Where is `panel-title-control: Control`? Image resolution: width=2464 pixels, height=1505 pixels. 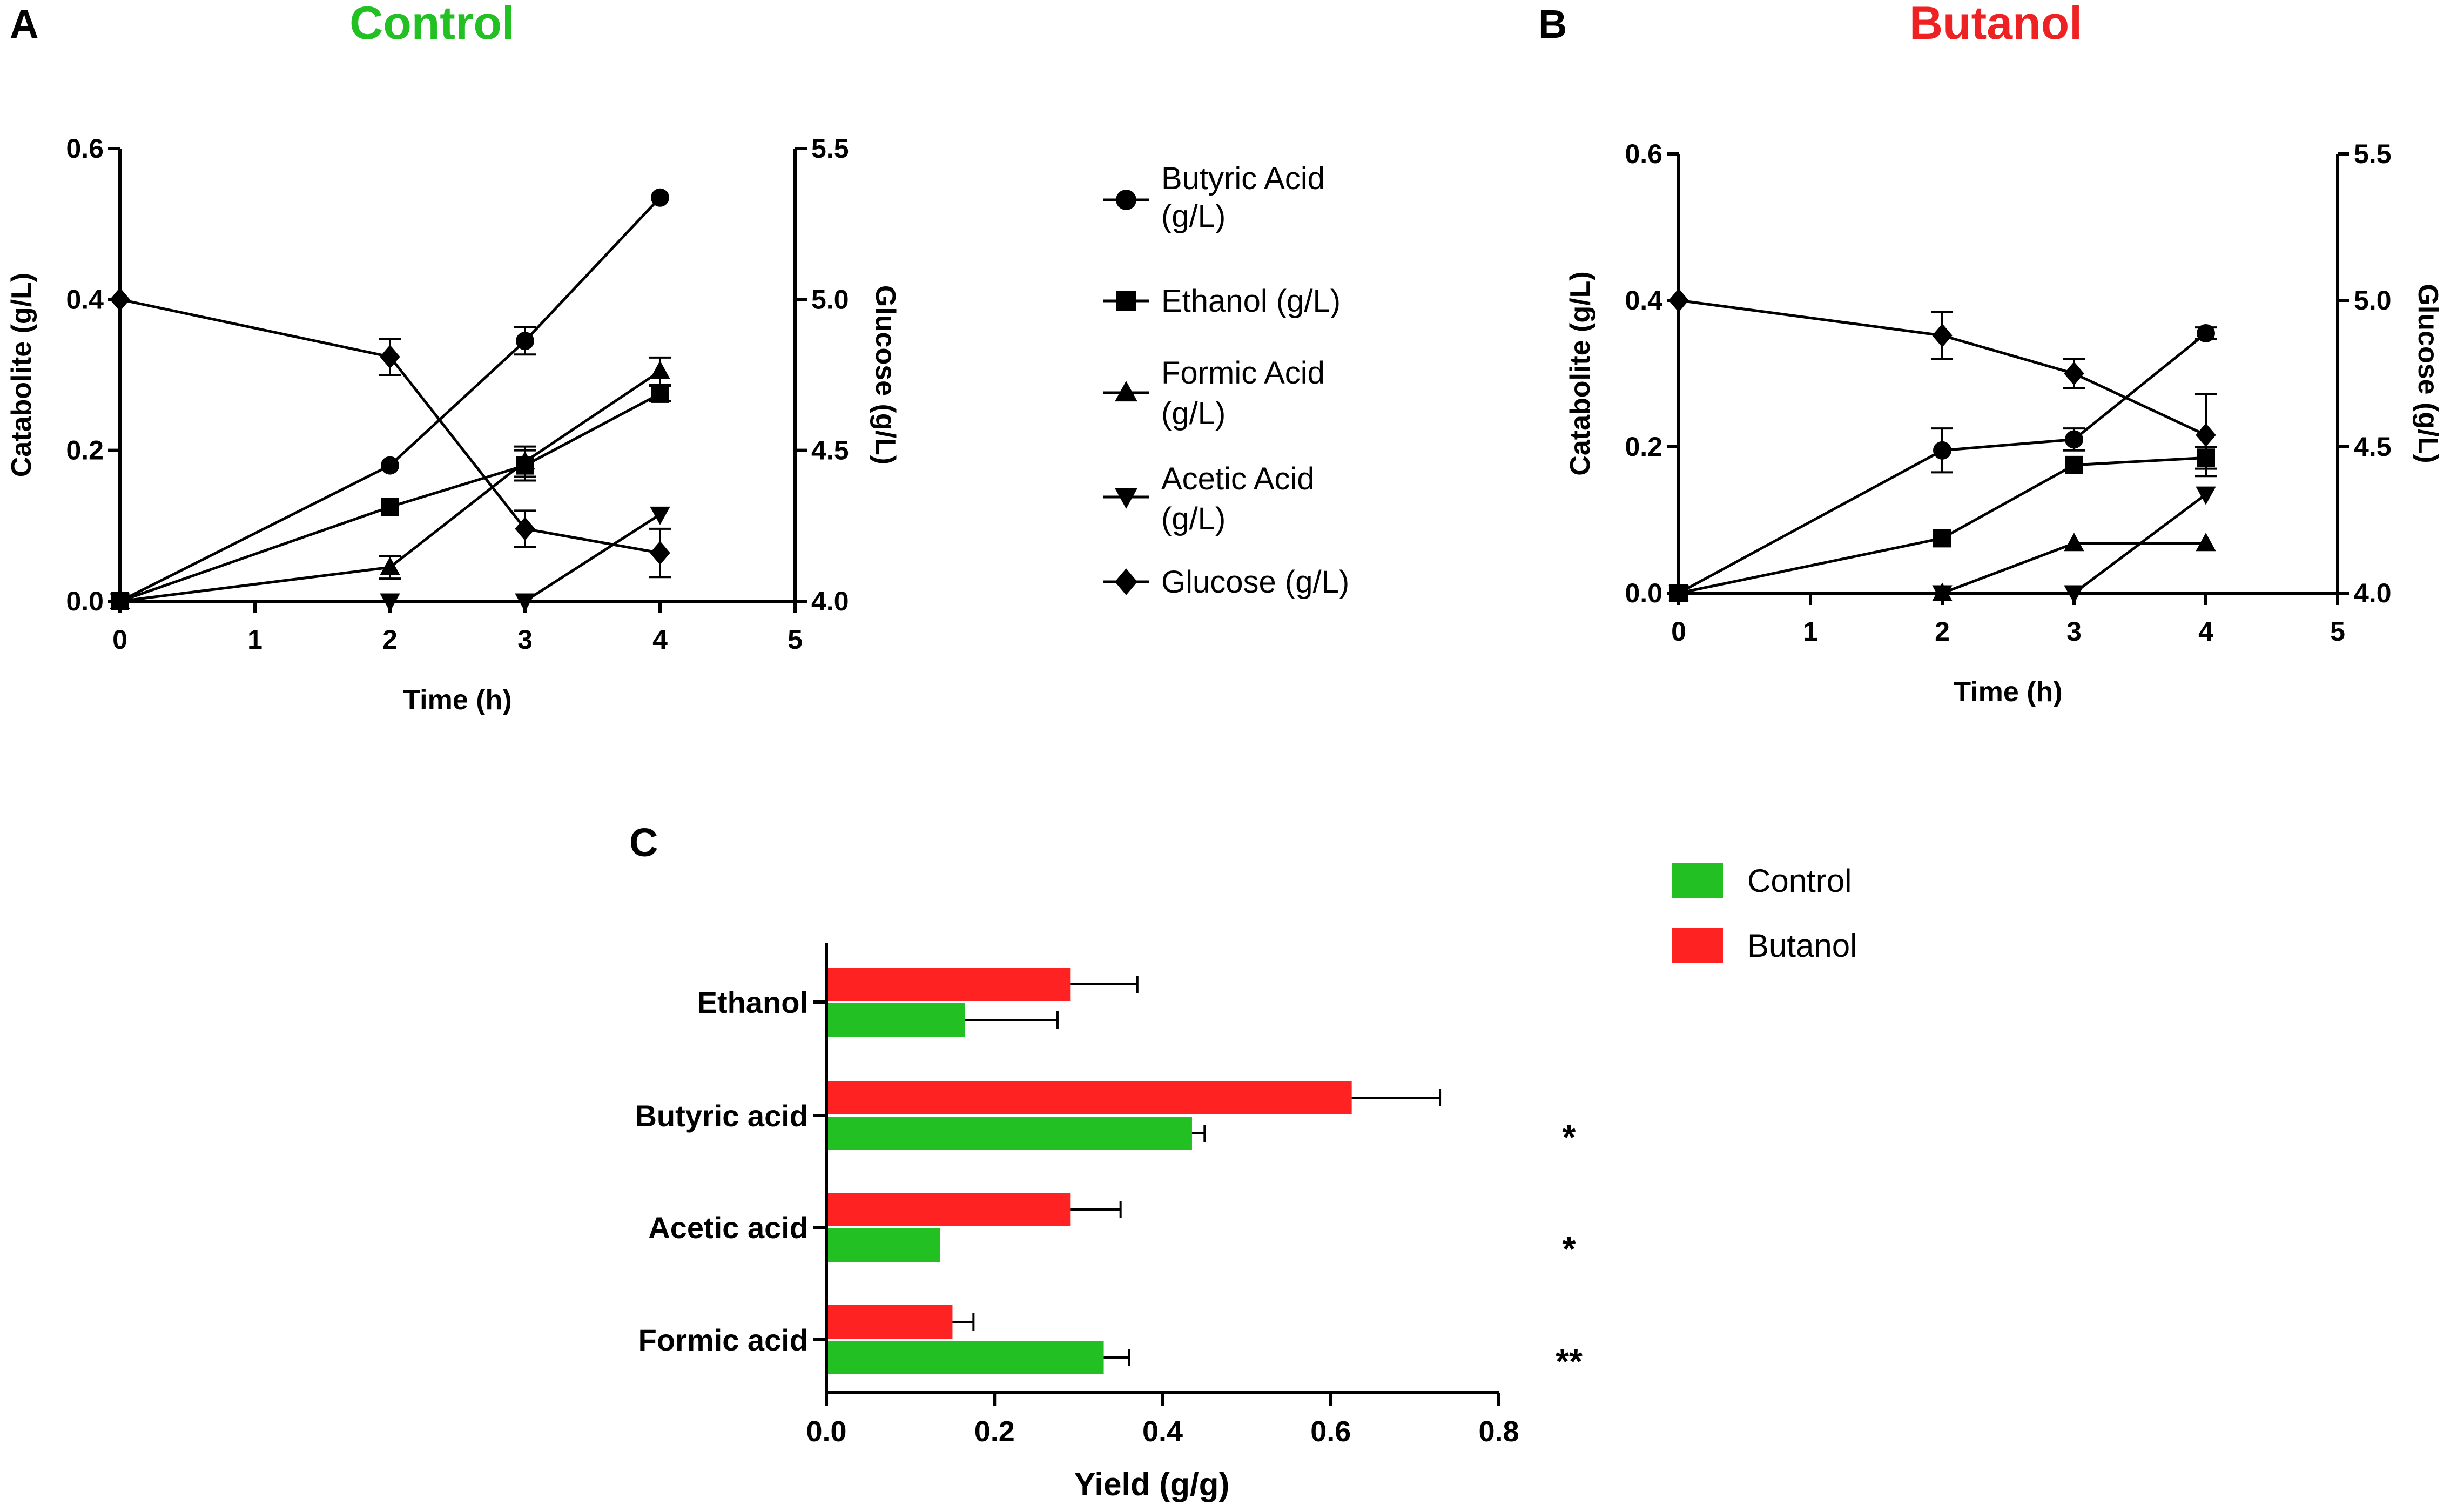 panel-title-control: Control is located at coordinates (432, 24).